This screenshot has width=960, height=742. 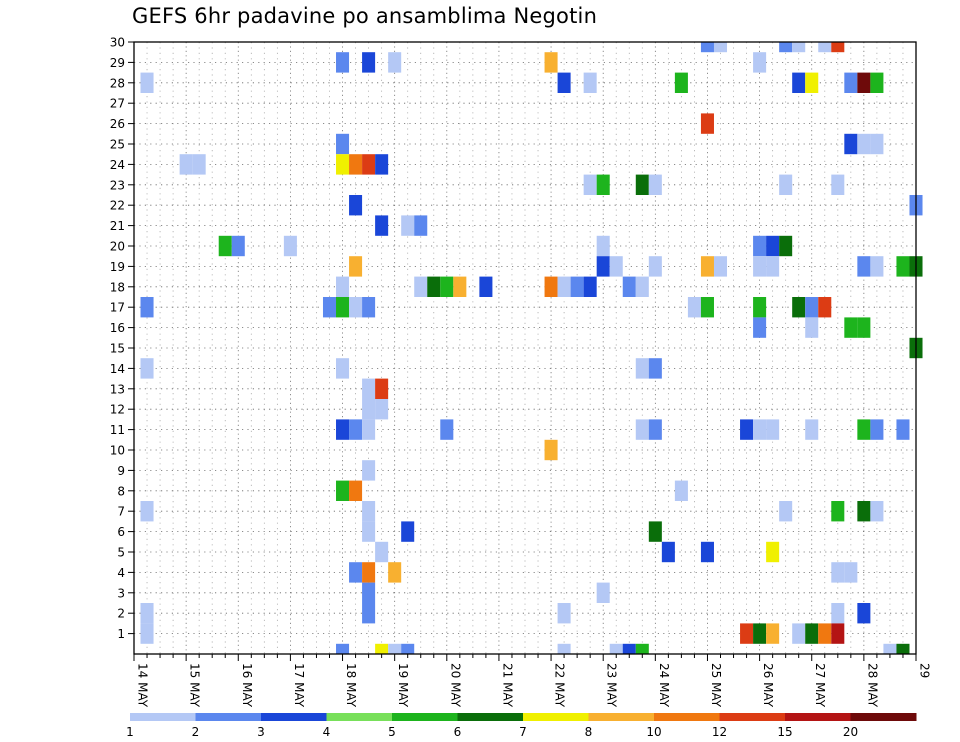 What do you see at coordinates (195, 685) in the screenshot?
I see `x-tick-label: 15 MAY` at bounding box center [195, 685].